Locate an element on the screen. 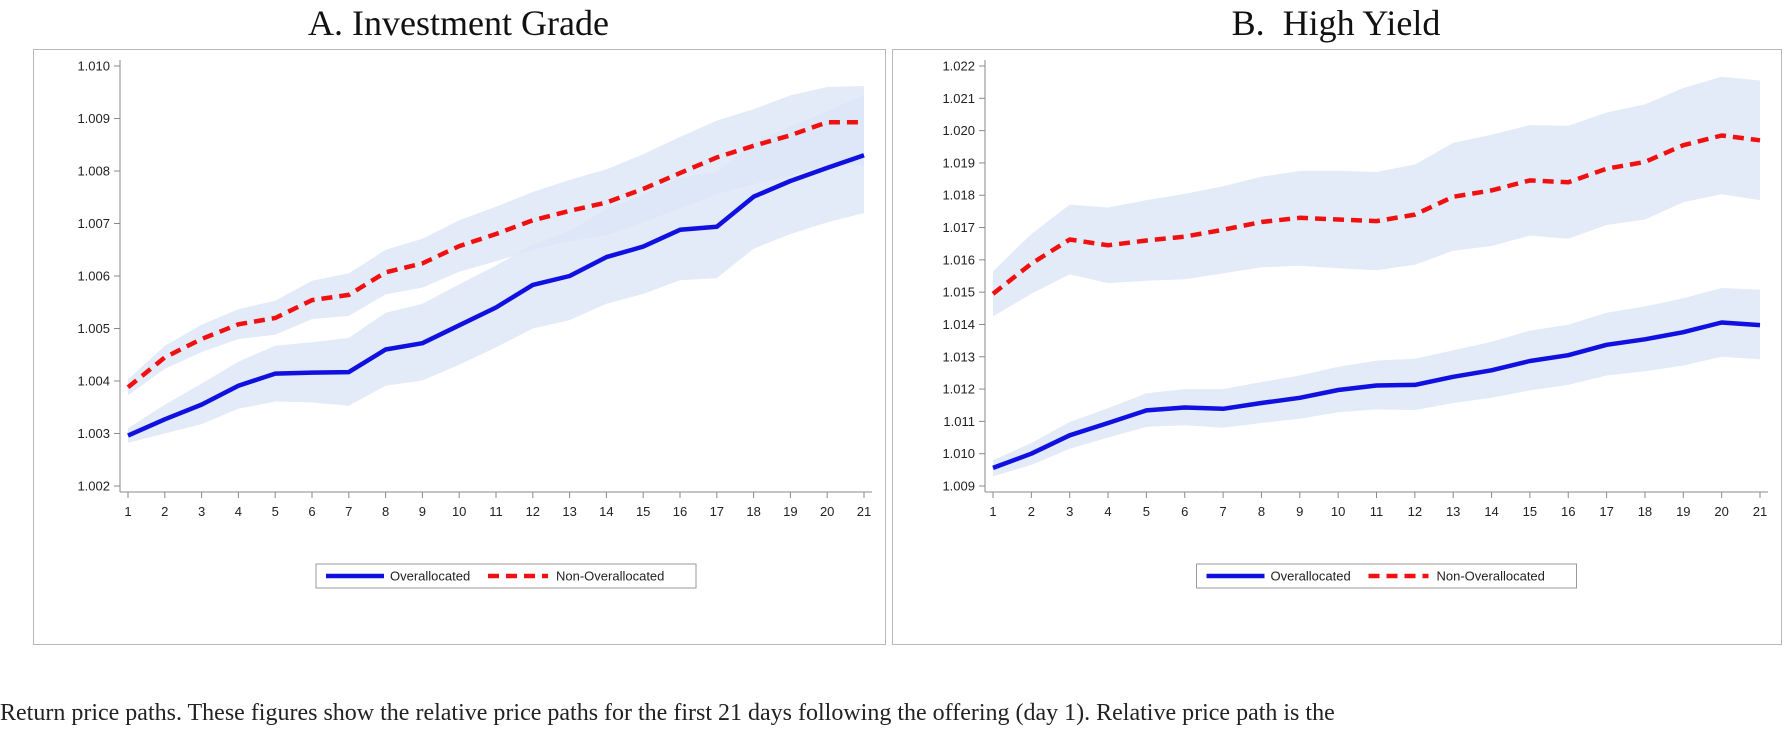 This screenshot has width=1784, height=733. y-tick-label: 1.014 is located at coordinates (958, 324).